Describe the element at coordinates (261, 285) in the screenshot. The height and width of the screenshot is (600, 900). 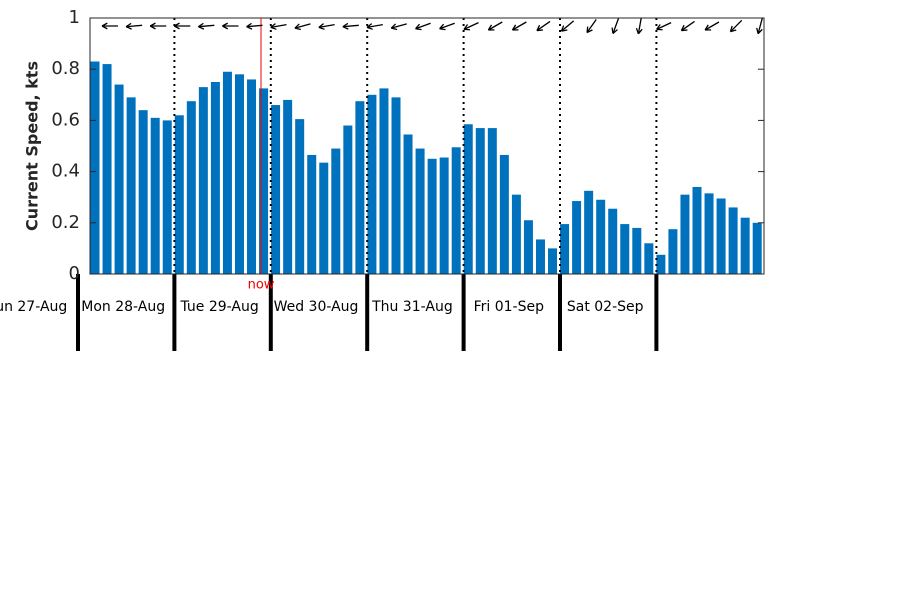
I see `now-label: now` at that location.